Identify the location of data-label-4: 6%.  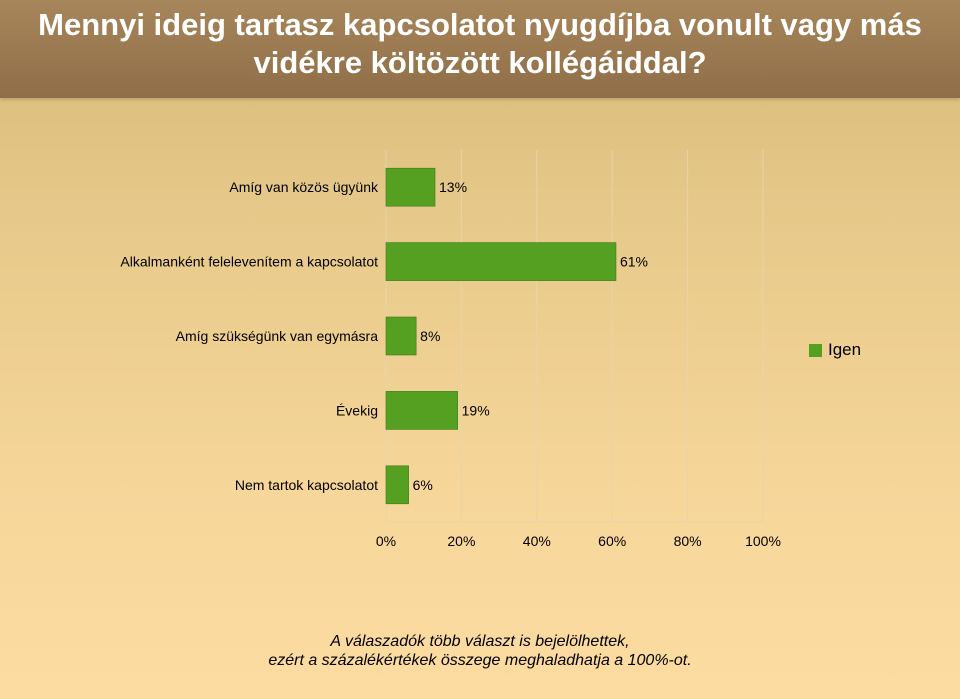
(423, 485).